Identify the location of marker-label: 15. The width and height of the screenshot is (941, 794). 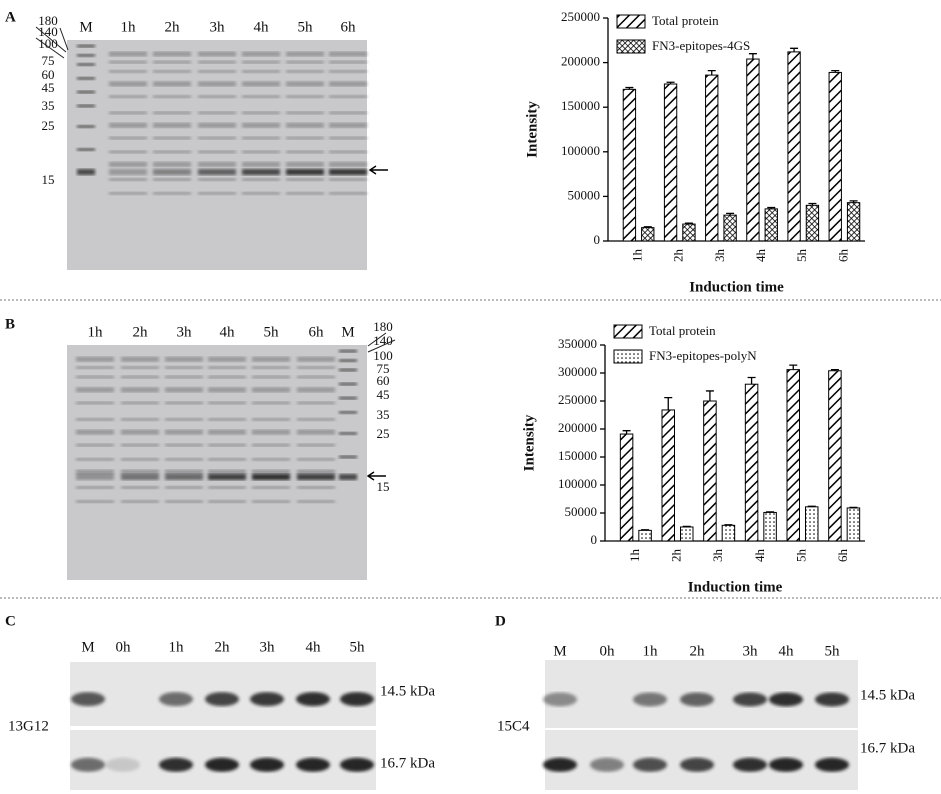
(383, 486).